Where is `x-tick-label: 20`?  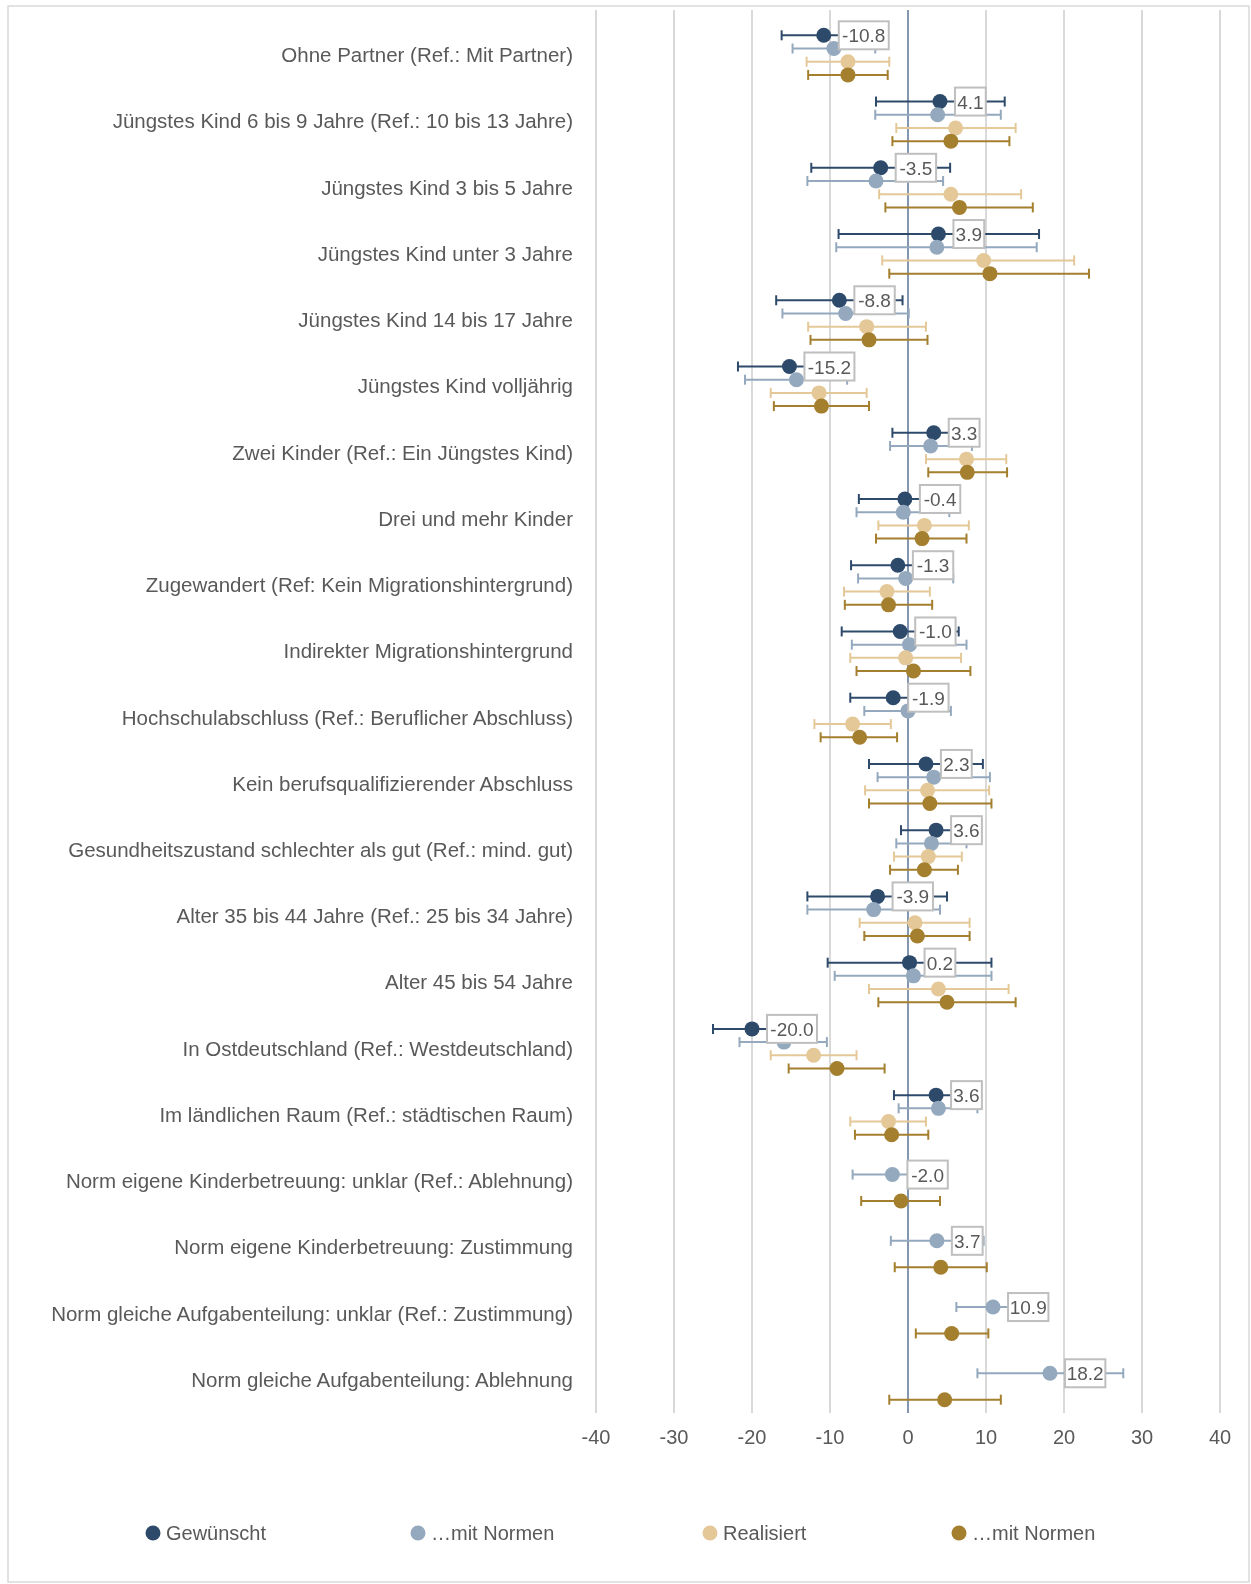 x-tick-label: 20 is located at coordinates (1064, 1437).